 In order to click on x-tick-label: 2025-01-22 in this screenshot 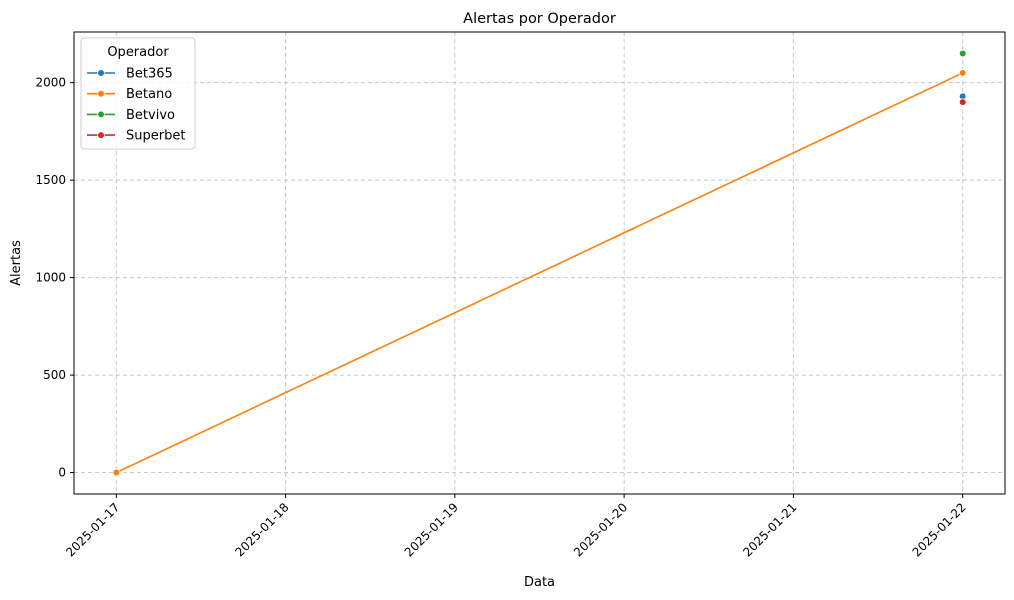, I will do `click(939, 529)`.